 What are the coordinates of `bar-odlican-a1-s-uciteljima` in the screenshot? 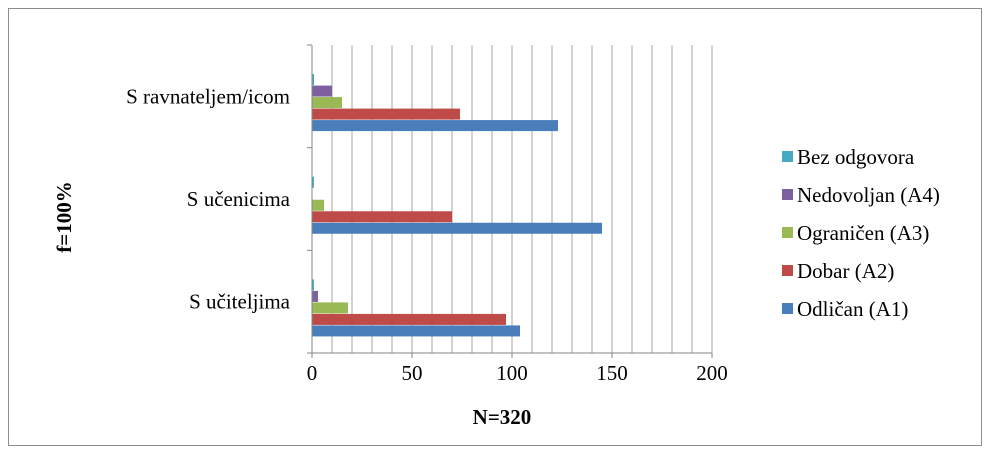 It's located at (416, 331).